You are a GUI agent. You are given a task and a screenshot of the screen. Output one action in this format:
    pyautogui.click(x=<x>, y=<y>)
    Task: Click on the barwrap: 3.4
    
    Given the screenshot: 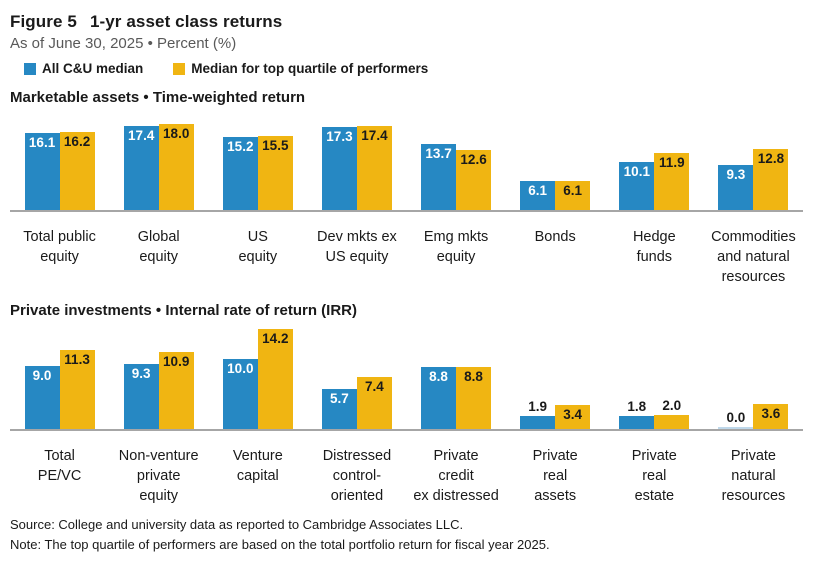 What is the action you would take?
    pyautogui.click(x=573, y=417)
    